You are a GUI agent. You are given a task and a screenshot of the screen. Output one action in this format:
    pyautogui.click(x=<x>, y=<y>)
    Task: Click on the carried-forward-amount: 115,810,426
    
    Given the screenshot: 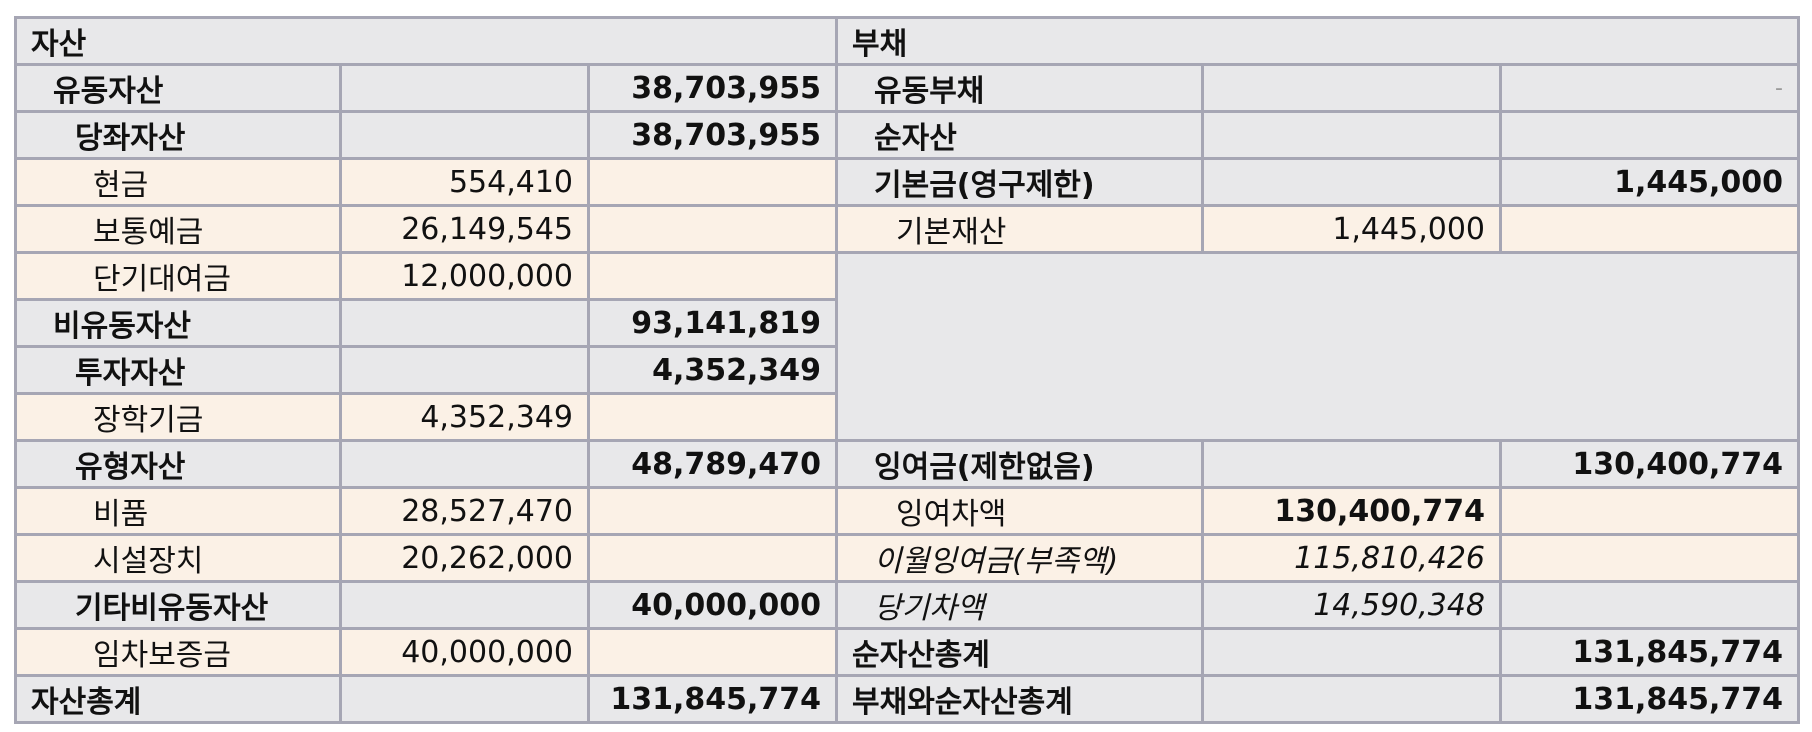 What is the action you would take?
    pyautogui.click(x=1351, y=558)
    